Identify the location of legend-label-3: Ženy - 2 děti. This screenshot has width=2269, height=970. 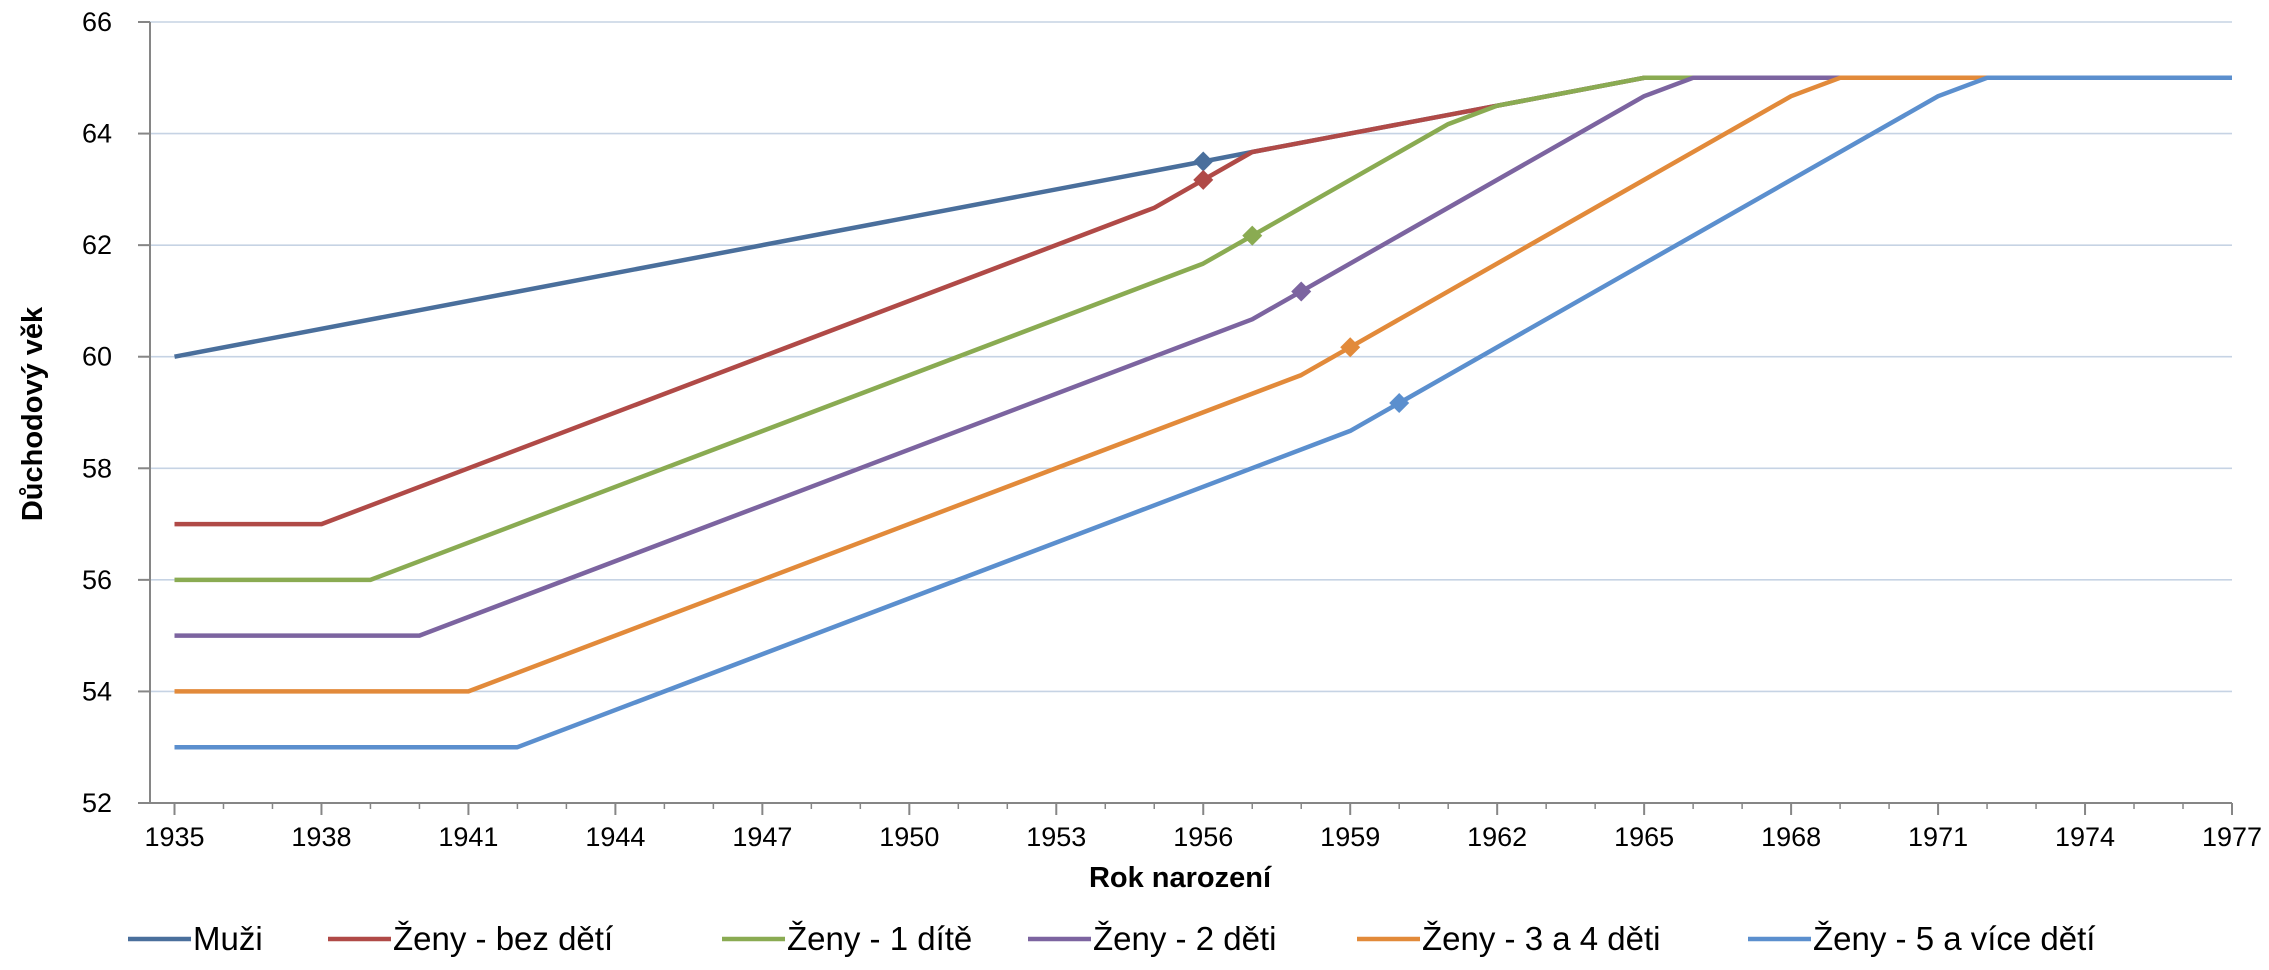
(1184, 938).